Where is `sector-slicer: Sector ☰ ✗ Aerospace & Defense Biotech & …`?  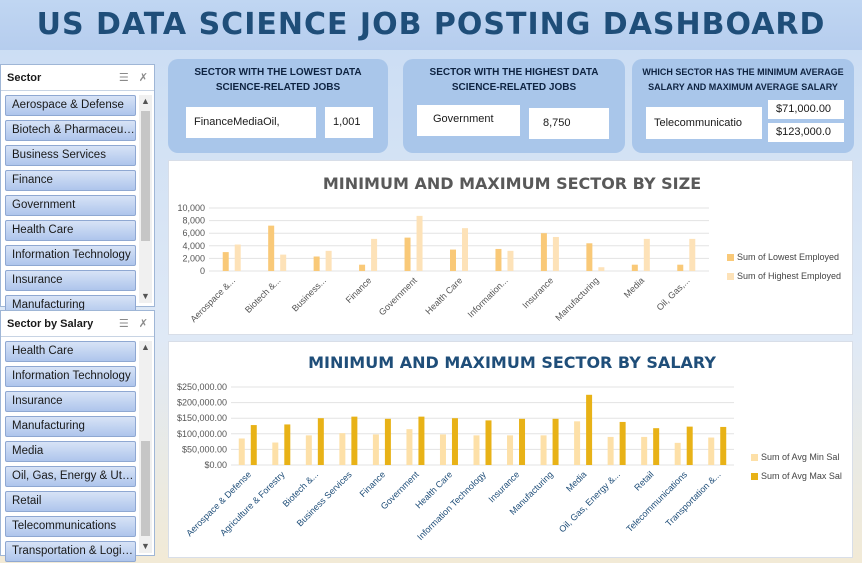 sector-slicer: Sector ☰ ✗ Aerospace & Defense Biotech & … is located at coordinates (77, 190).